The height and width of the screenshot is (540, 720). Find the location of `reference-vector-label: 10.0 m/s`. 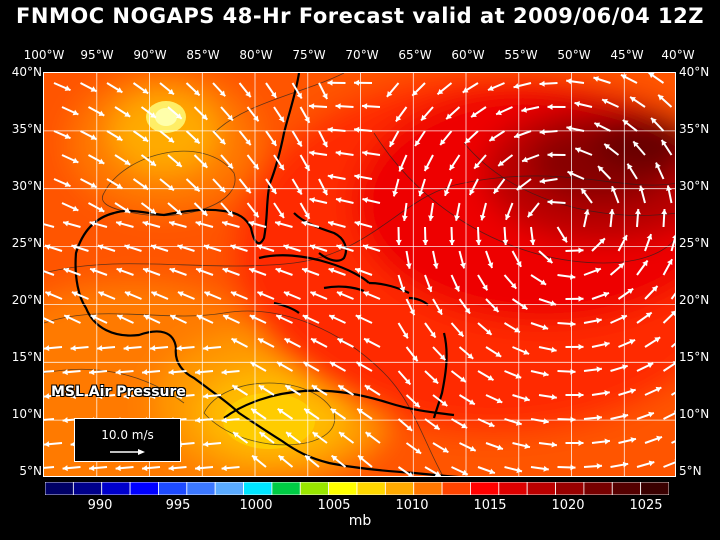

reference-vector-label: 10.0 m/s is located at coordinates (127, 435).